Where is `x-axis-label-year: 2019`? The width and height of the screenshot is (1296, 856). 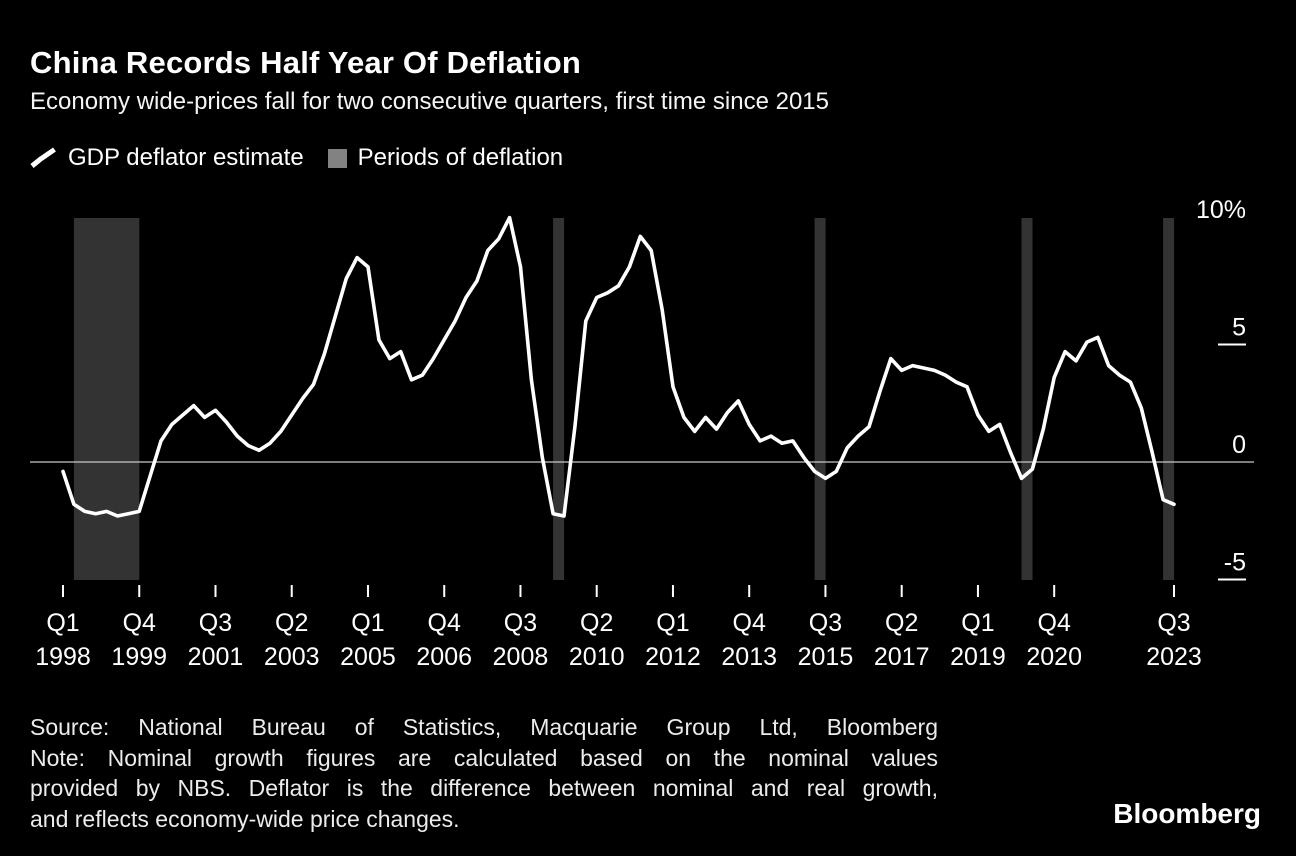
x-axis-label-year: 2019 is located at coordinates (978, 657).